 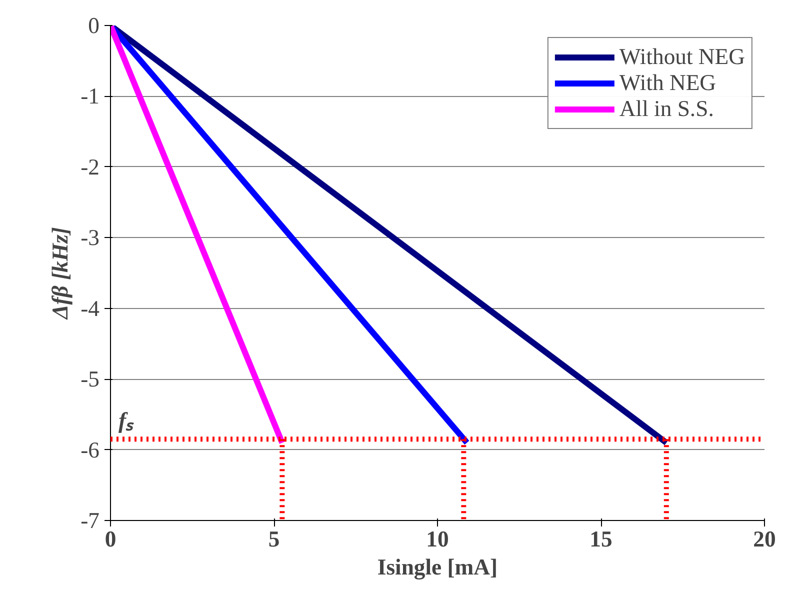 I want to click on y-tick-label: -1, so click(x=90, y=96).